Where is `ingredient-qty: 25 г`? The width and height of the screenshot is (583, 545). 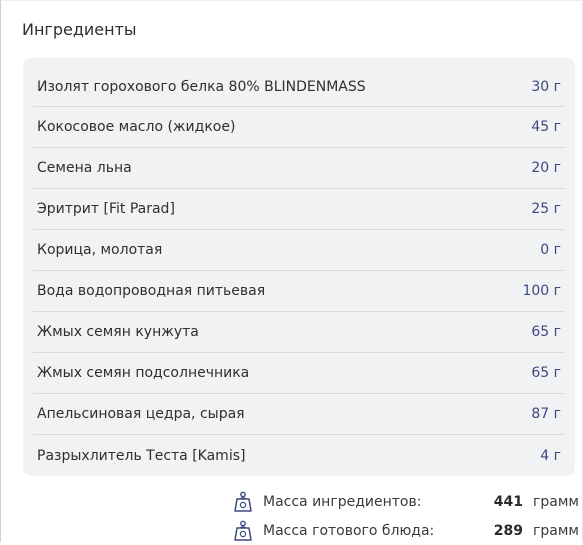
ingredient-qty: 25 г is located at coordinates (546, 209).